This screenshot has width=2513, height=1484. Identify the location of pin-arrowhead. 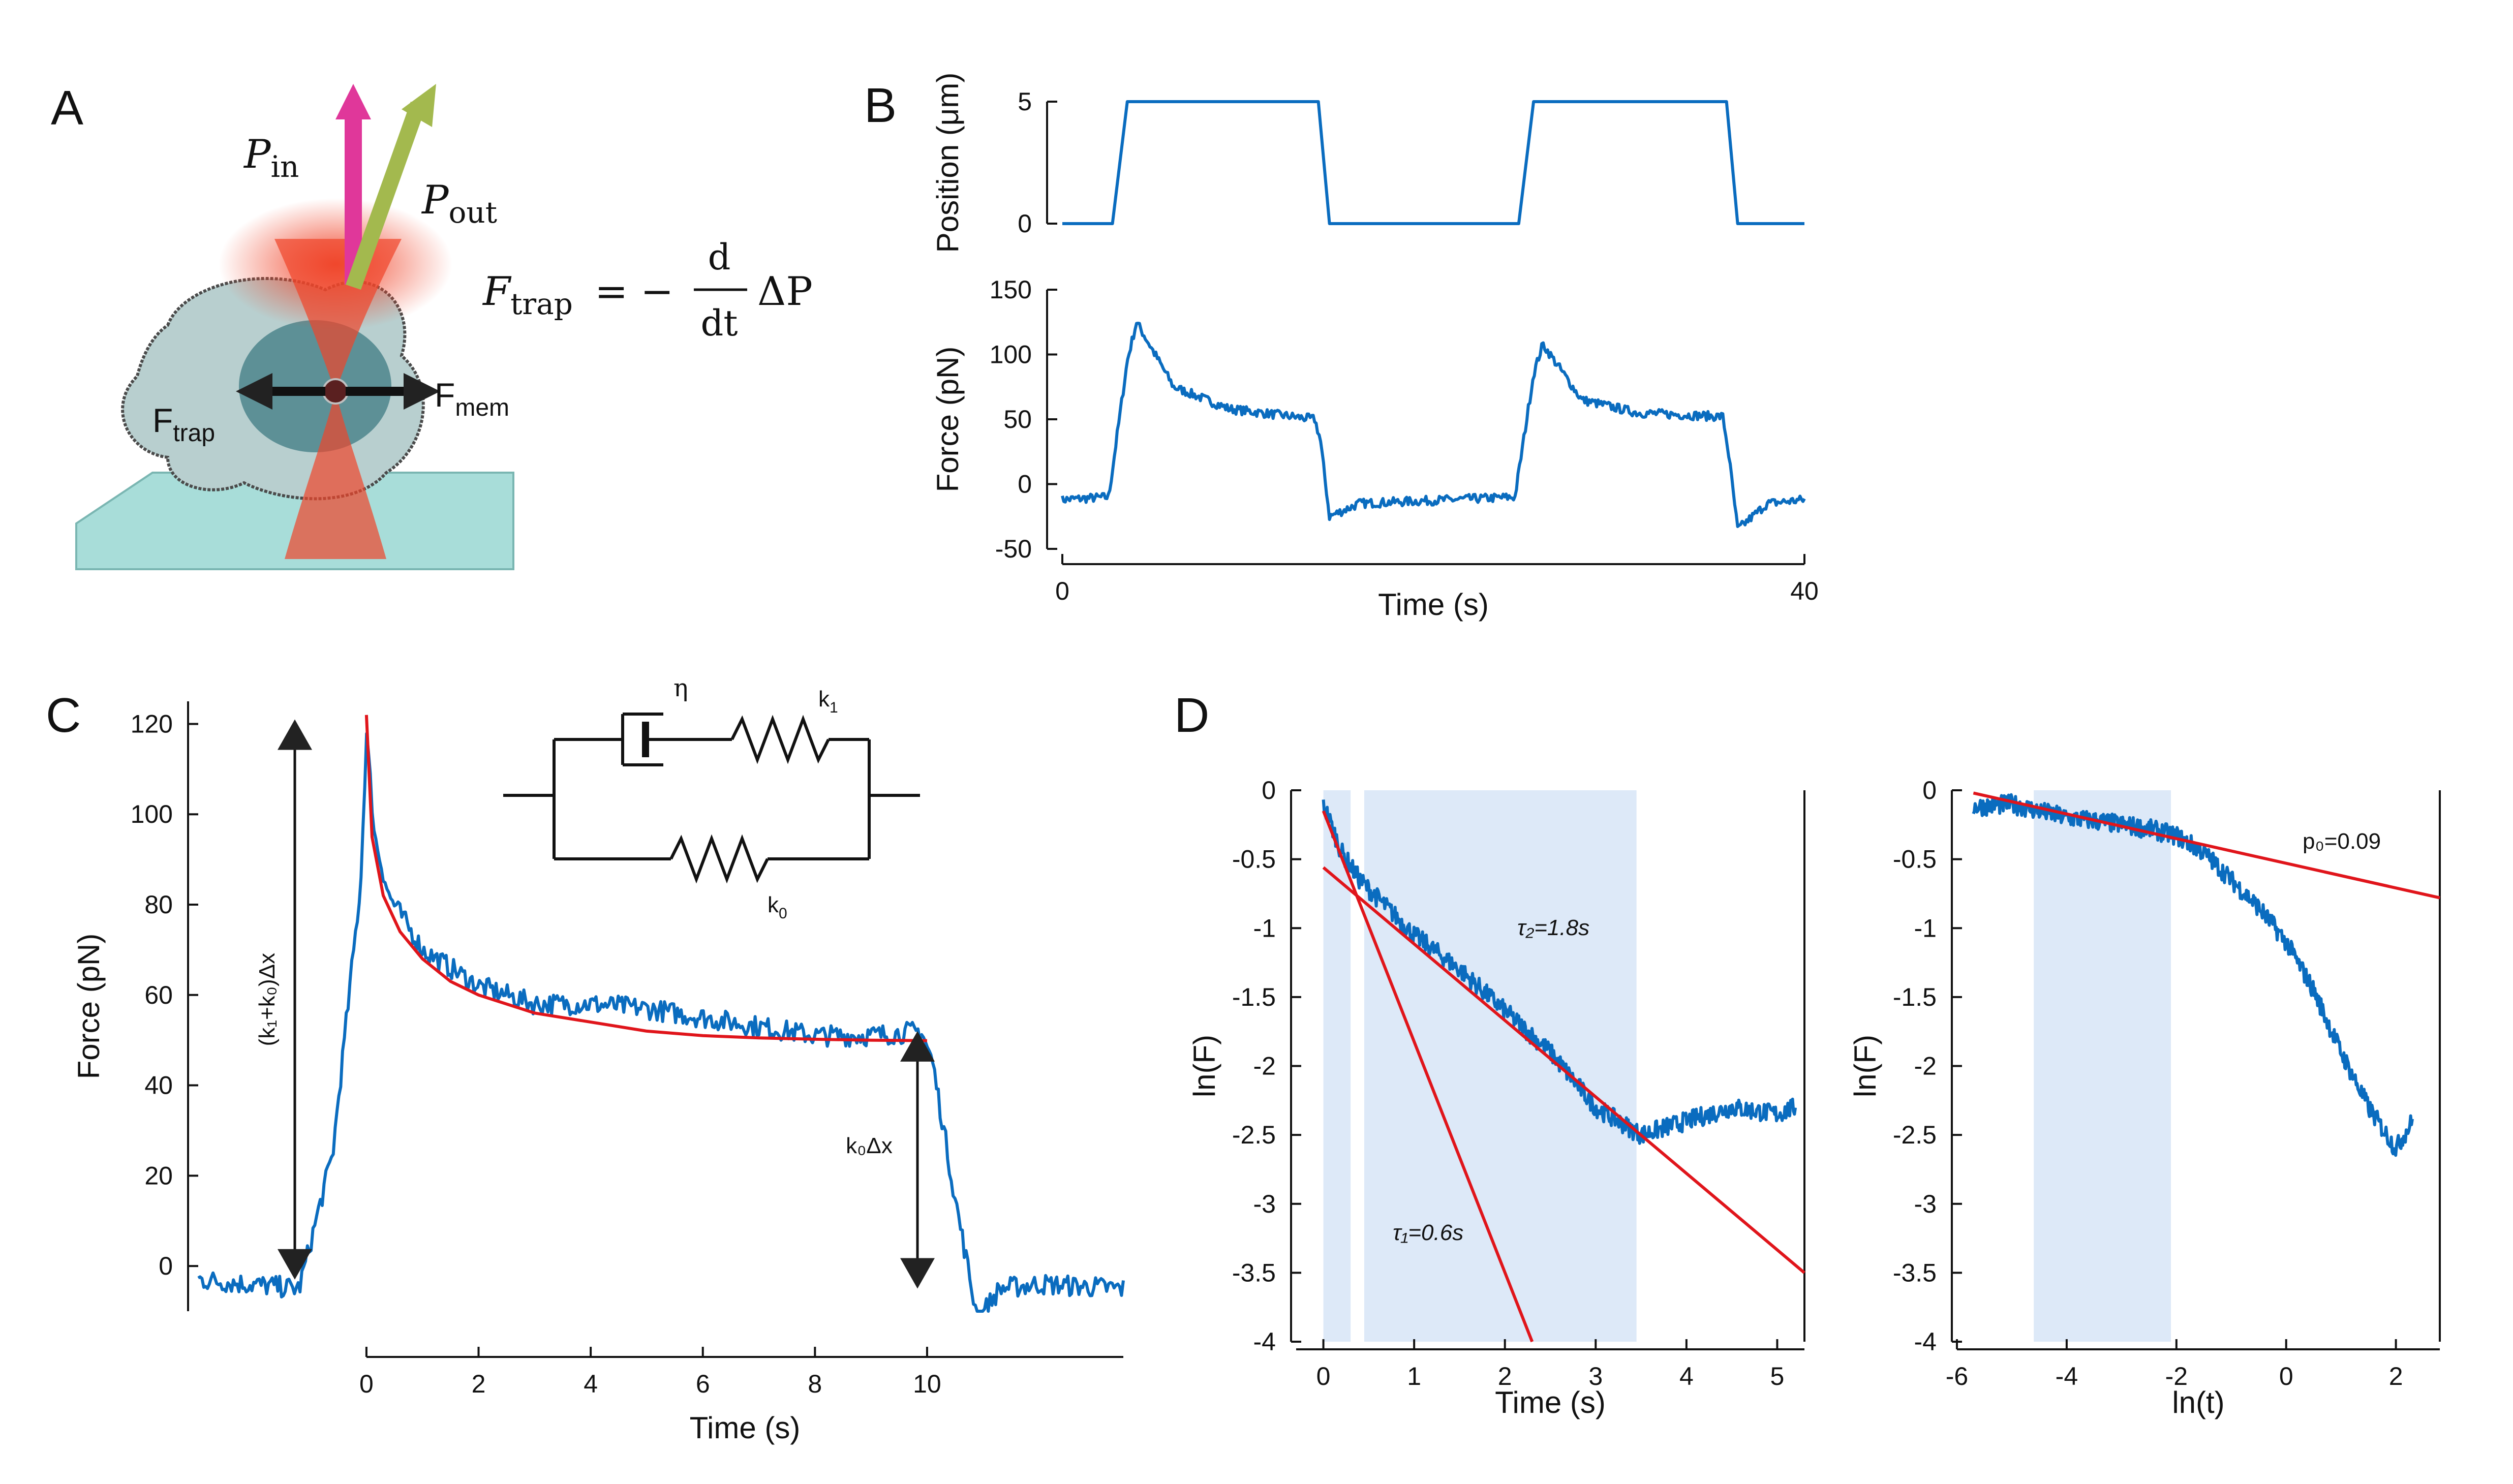
(353, 101).